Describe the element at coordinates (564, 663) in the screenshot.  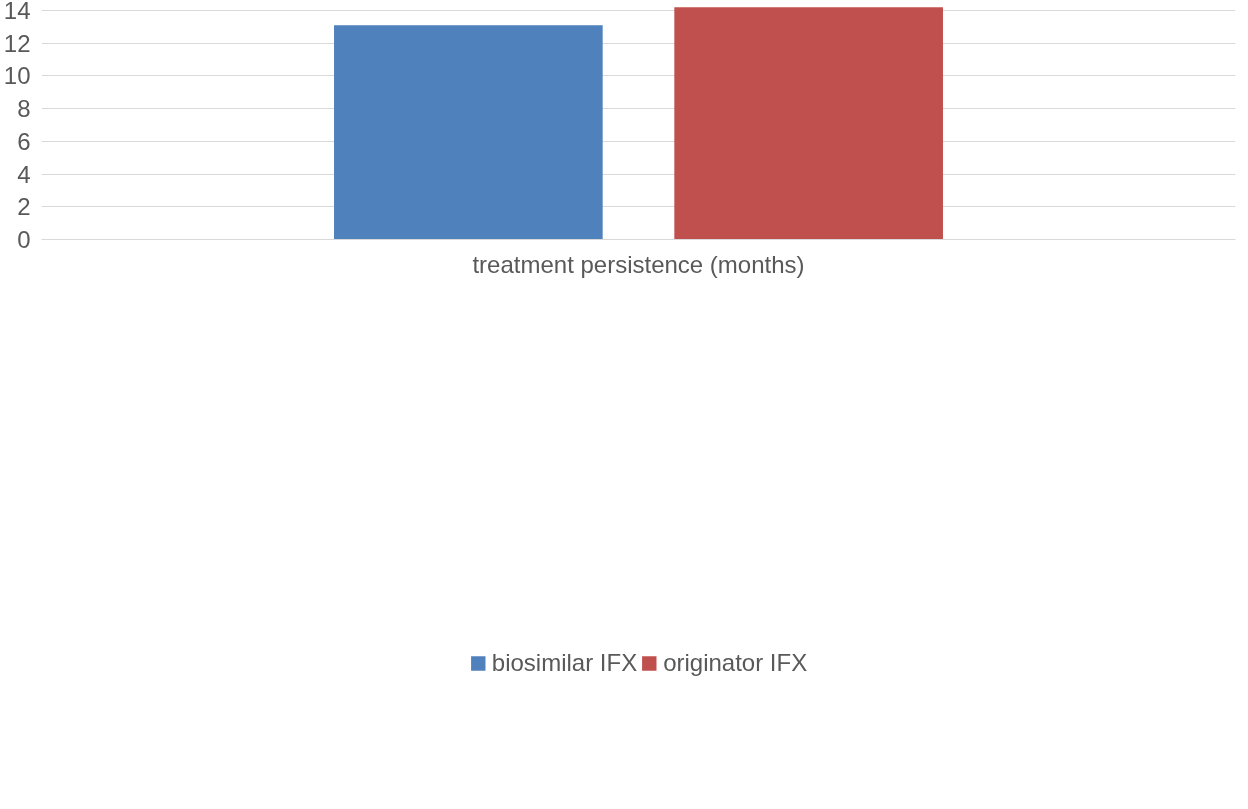
I see `legend-label: biosimilar IFX` at that location.